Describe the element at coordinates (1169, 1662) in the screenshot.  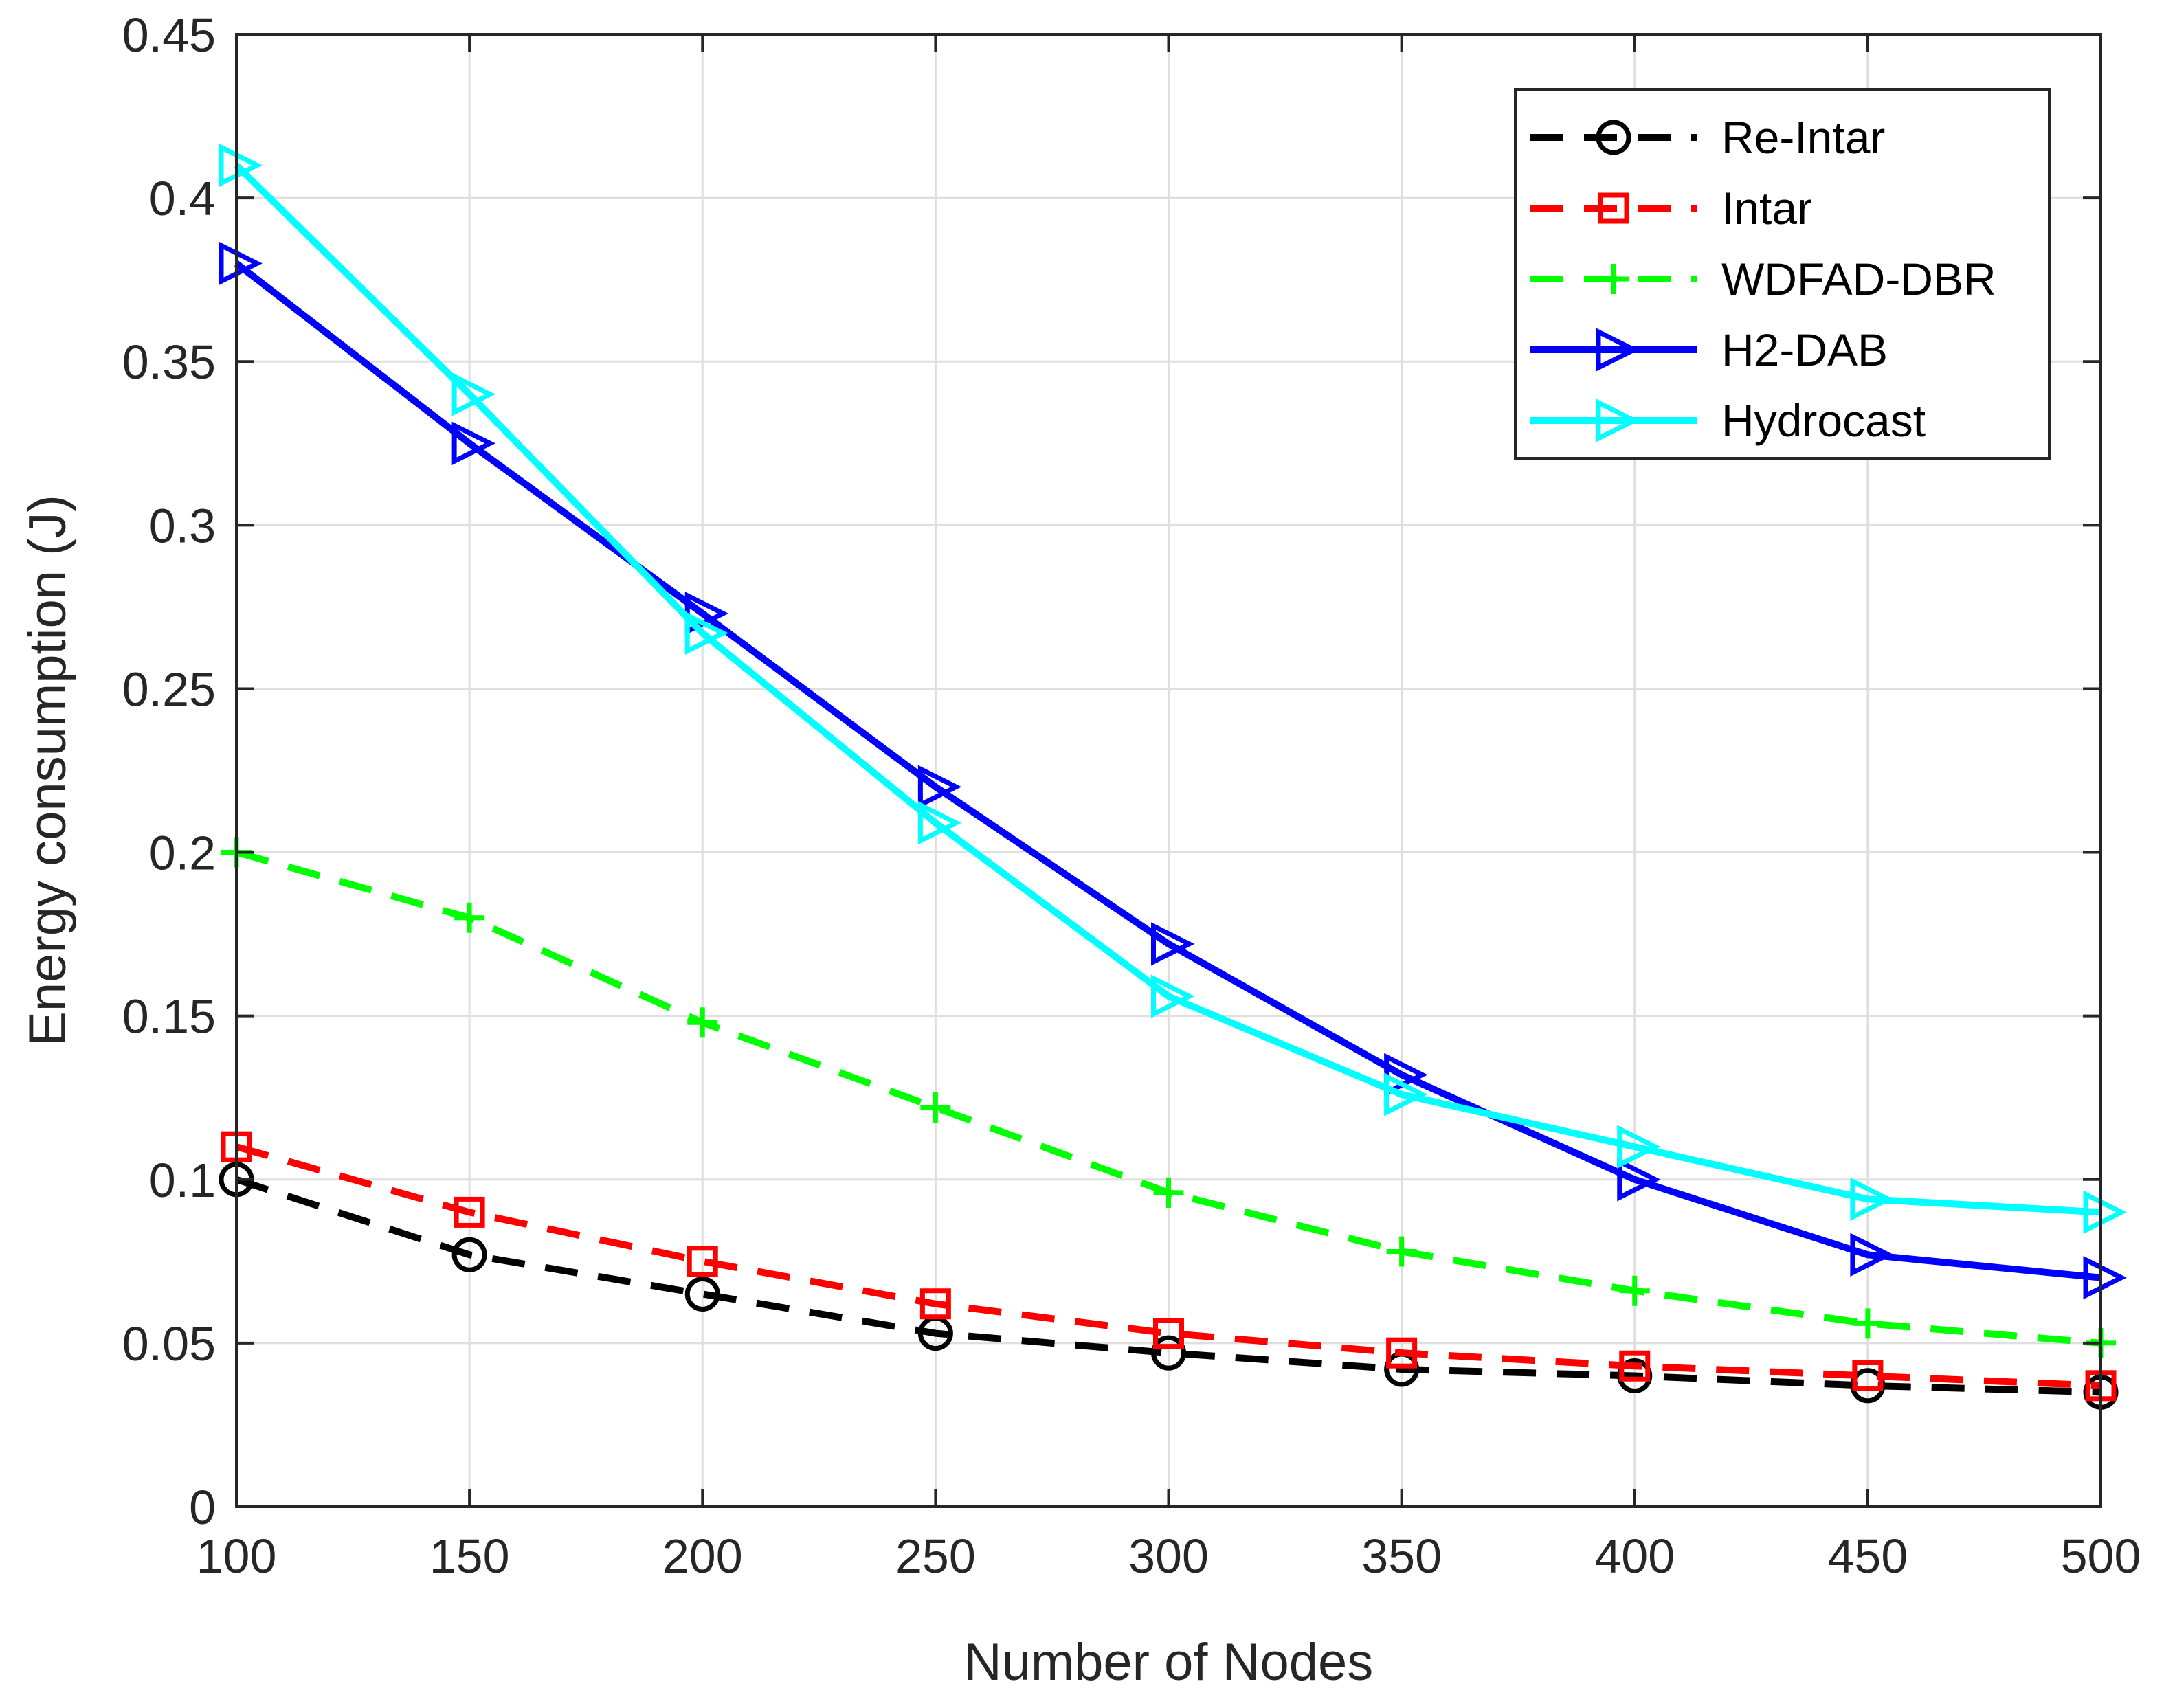
I see `x-axis-title: Number of Nodes` at that location.